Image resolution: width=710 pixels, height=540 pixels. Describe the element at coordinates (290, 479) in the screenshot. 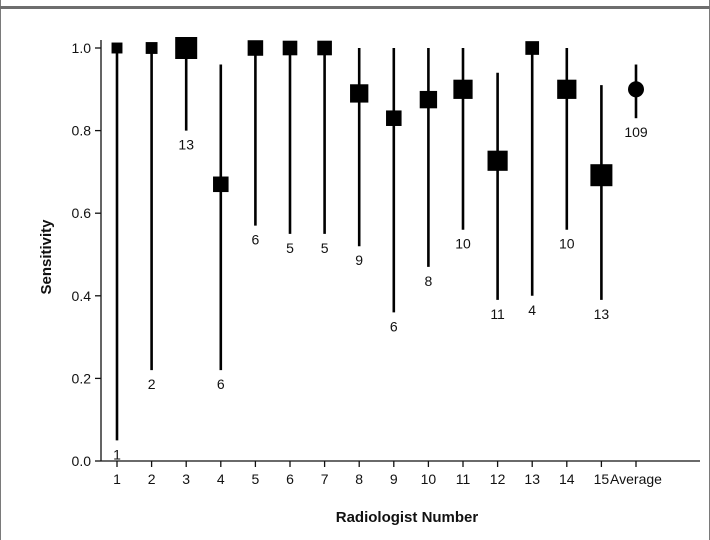

I see `x-tick-label: 6` at that location.